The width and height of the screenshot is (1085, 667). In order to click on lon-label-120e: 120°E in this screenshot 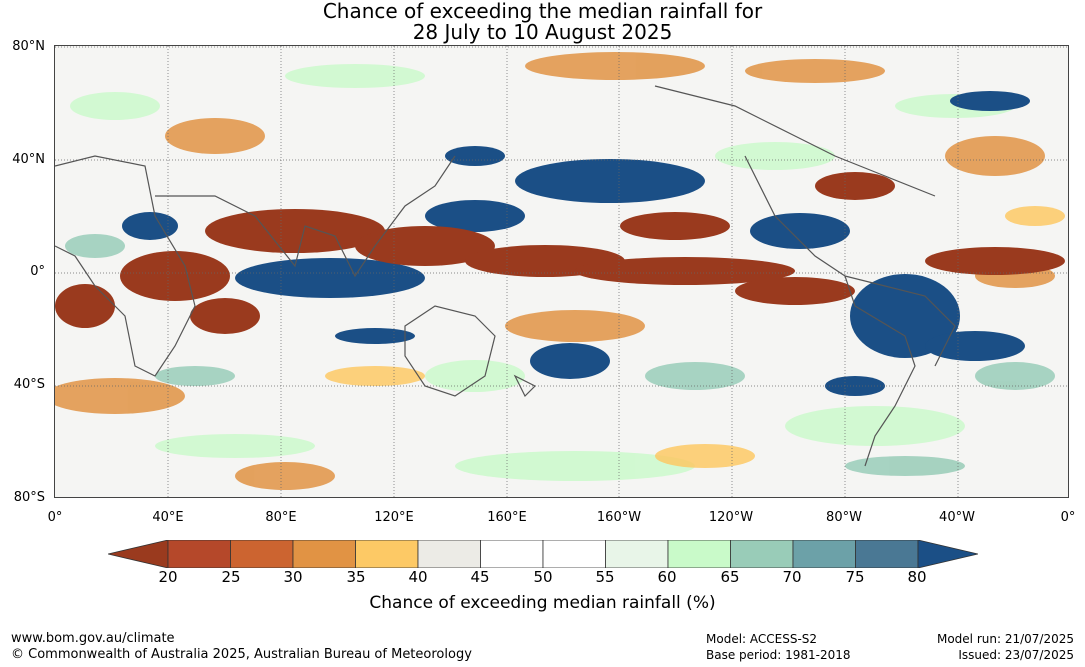, I will do `click(394, 517)`.